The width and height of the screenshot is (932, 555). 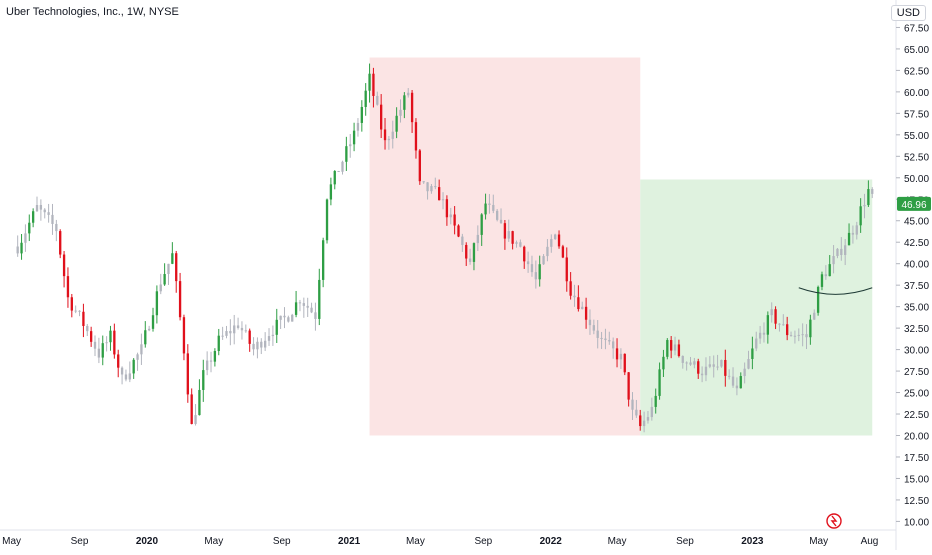 What do you see at coordinates (916, 415) in the screenshot?
I see `price-tick-label: 22.50` at bounding box center [916, 415].